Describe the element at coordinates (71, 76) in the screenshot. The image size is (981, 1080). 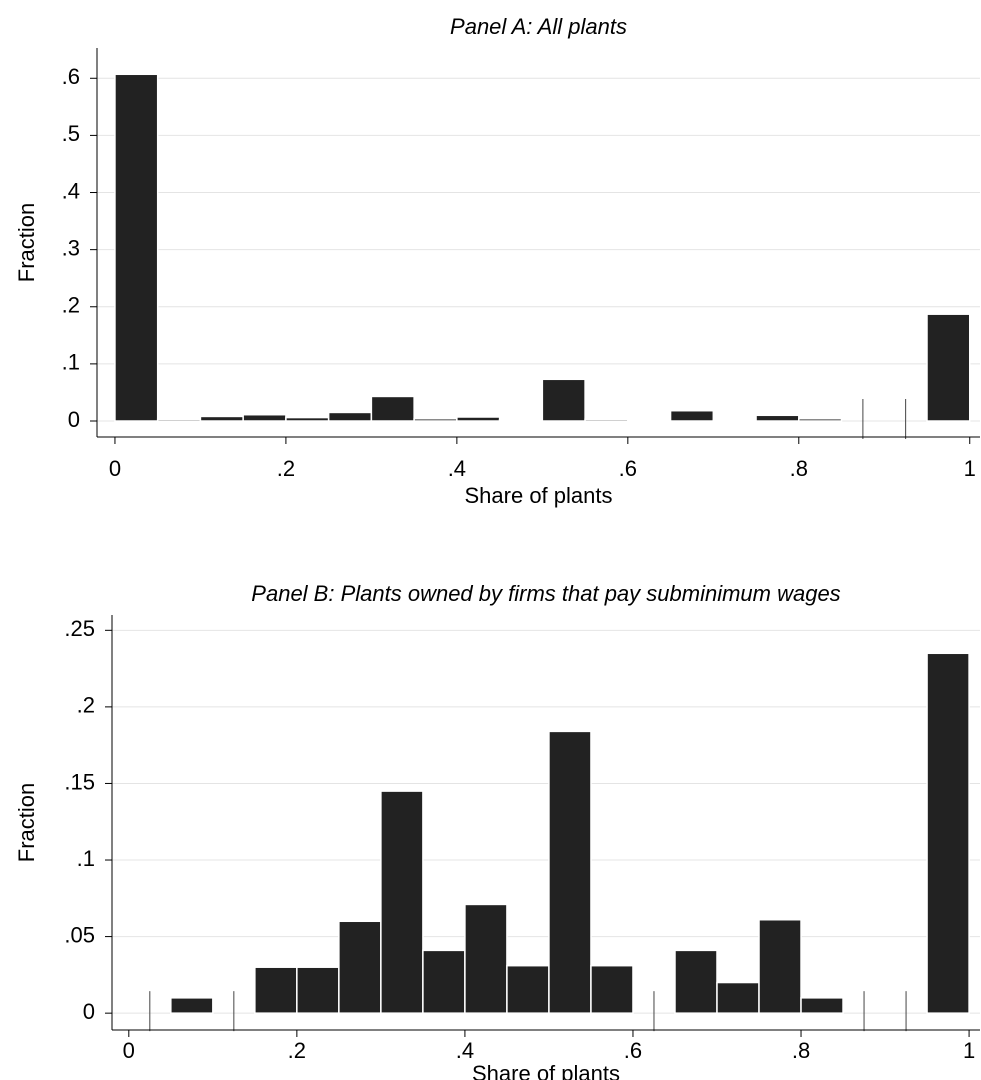
I see `y-tick-label: .6` at that location.